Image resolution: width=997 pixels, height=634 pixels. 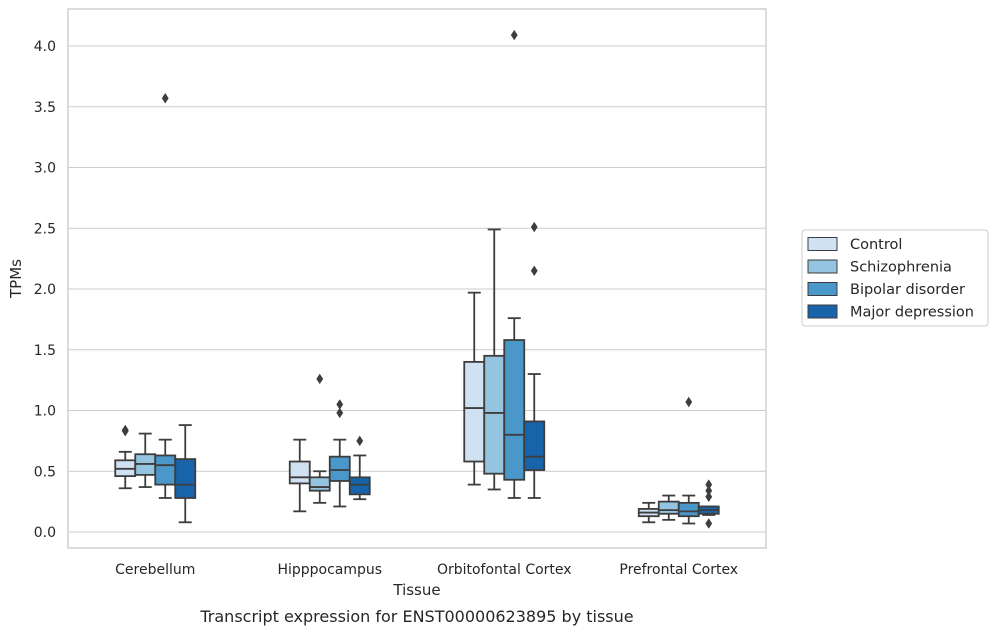 I want to click on y-tick-label: 1.0, so click(x=45, y=412).